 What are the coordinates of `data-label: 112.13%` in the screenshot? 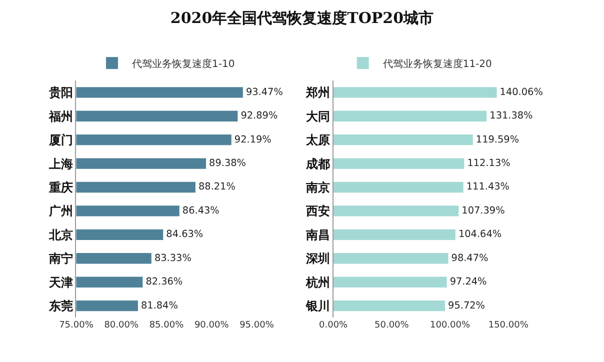 It's located at (488, 163).